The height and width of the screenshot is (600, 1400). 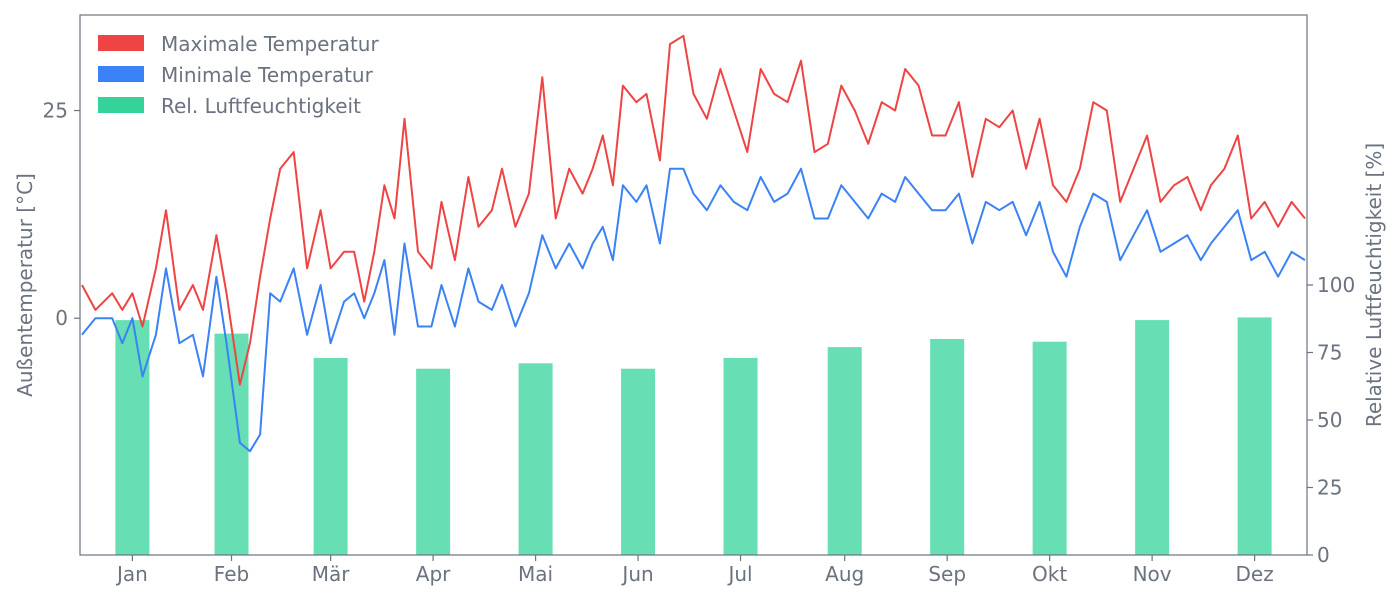 I want to click on y-right-tick-label: 25, so click(x=1329, y=488).